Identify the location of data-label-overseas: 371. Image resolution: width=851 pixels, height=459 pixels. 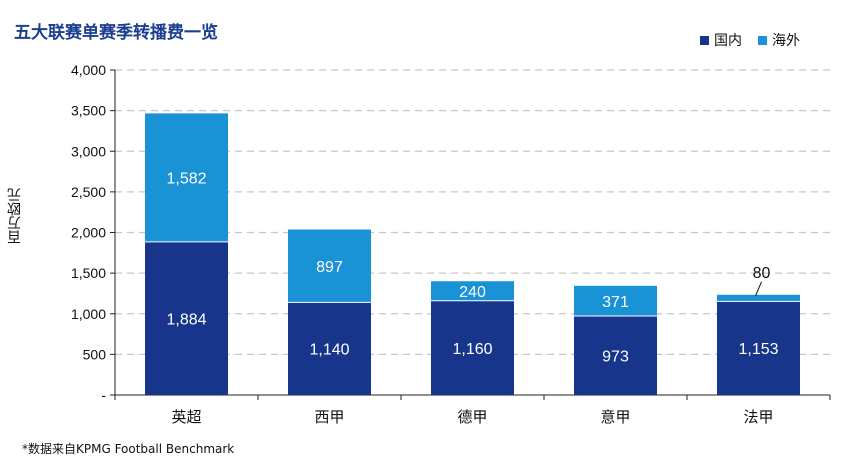
(615, 302).